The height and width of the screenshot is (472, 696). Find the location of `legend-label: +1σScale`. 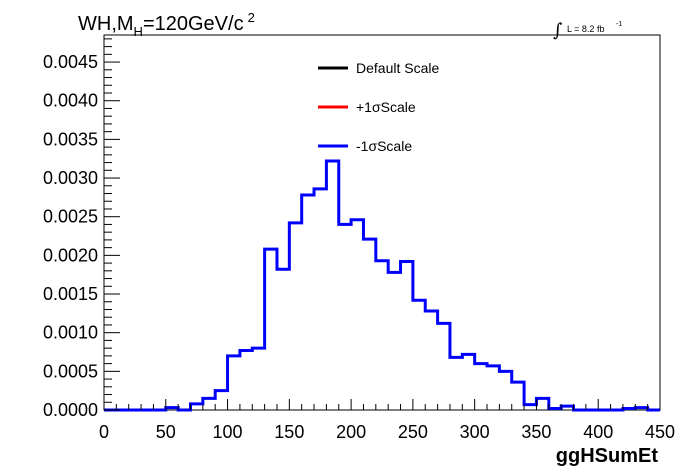

legend-label: +1σScale is located at coordinates (386, 107).